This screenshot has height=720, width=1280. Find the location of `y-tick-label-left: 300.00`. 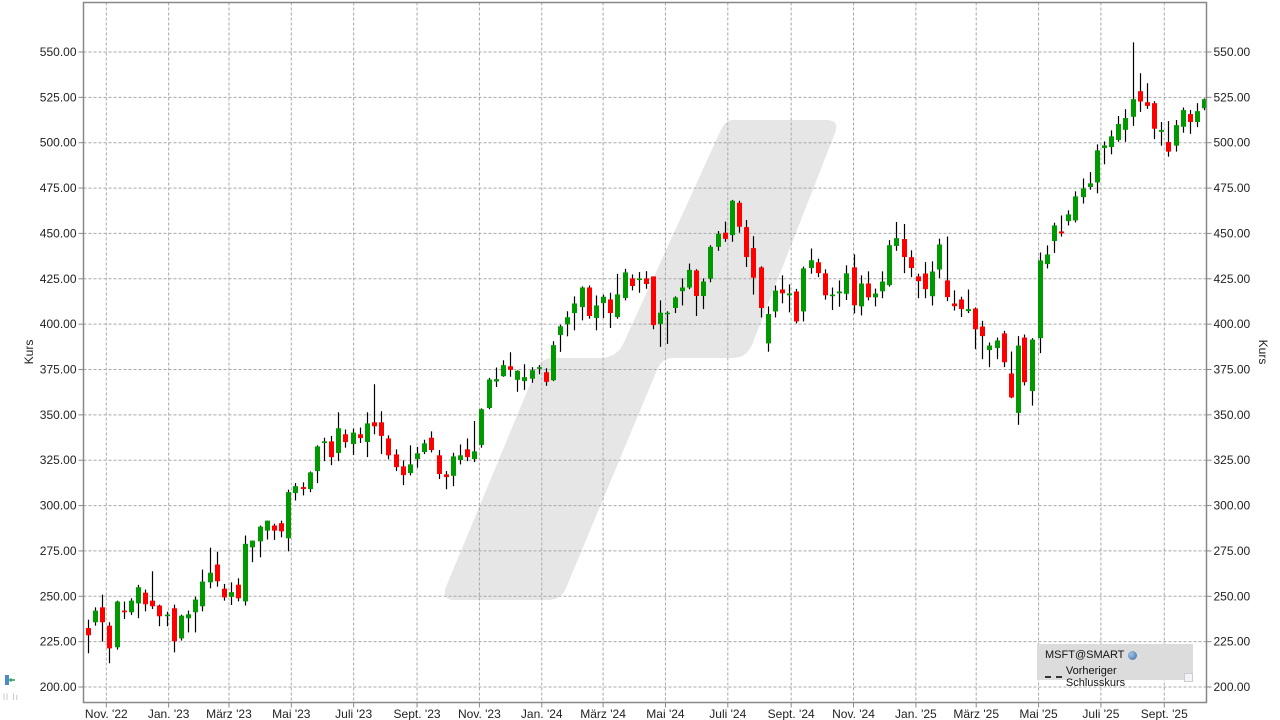

y-tick-label-left: 300.00 is located at coordinates (58, 506).